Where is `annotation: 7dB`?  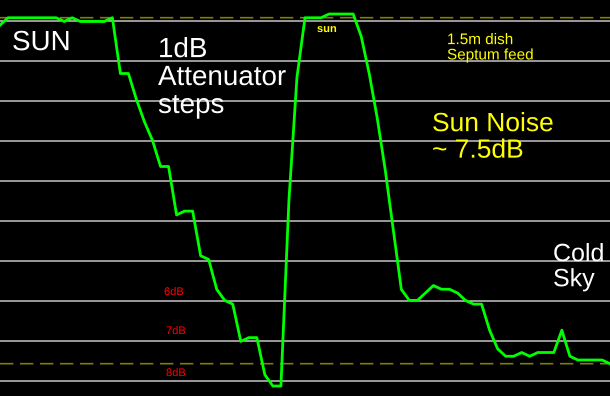 annotation: 7dB is located at coordinates (176, 330).